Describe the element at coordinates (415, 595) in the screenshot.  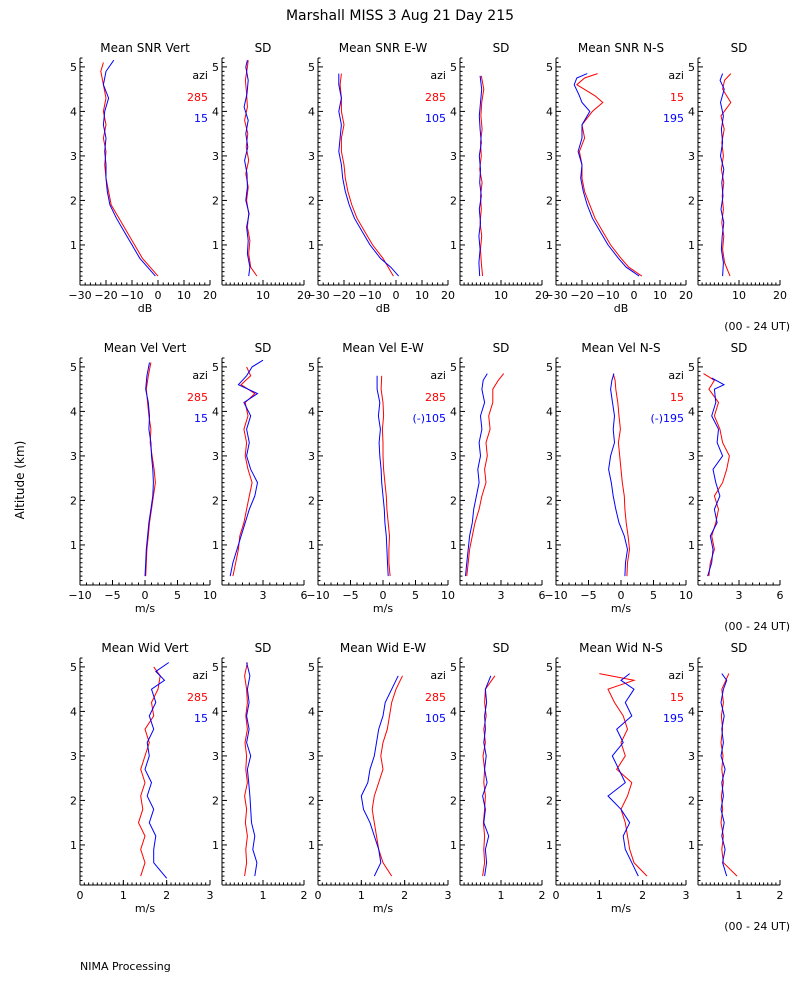
I see `panel-9-x-tick-label: 5` at that location.